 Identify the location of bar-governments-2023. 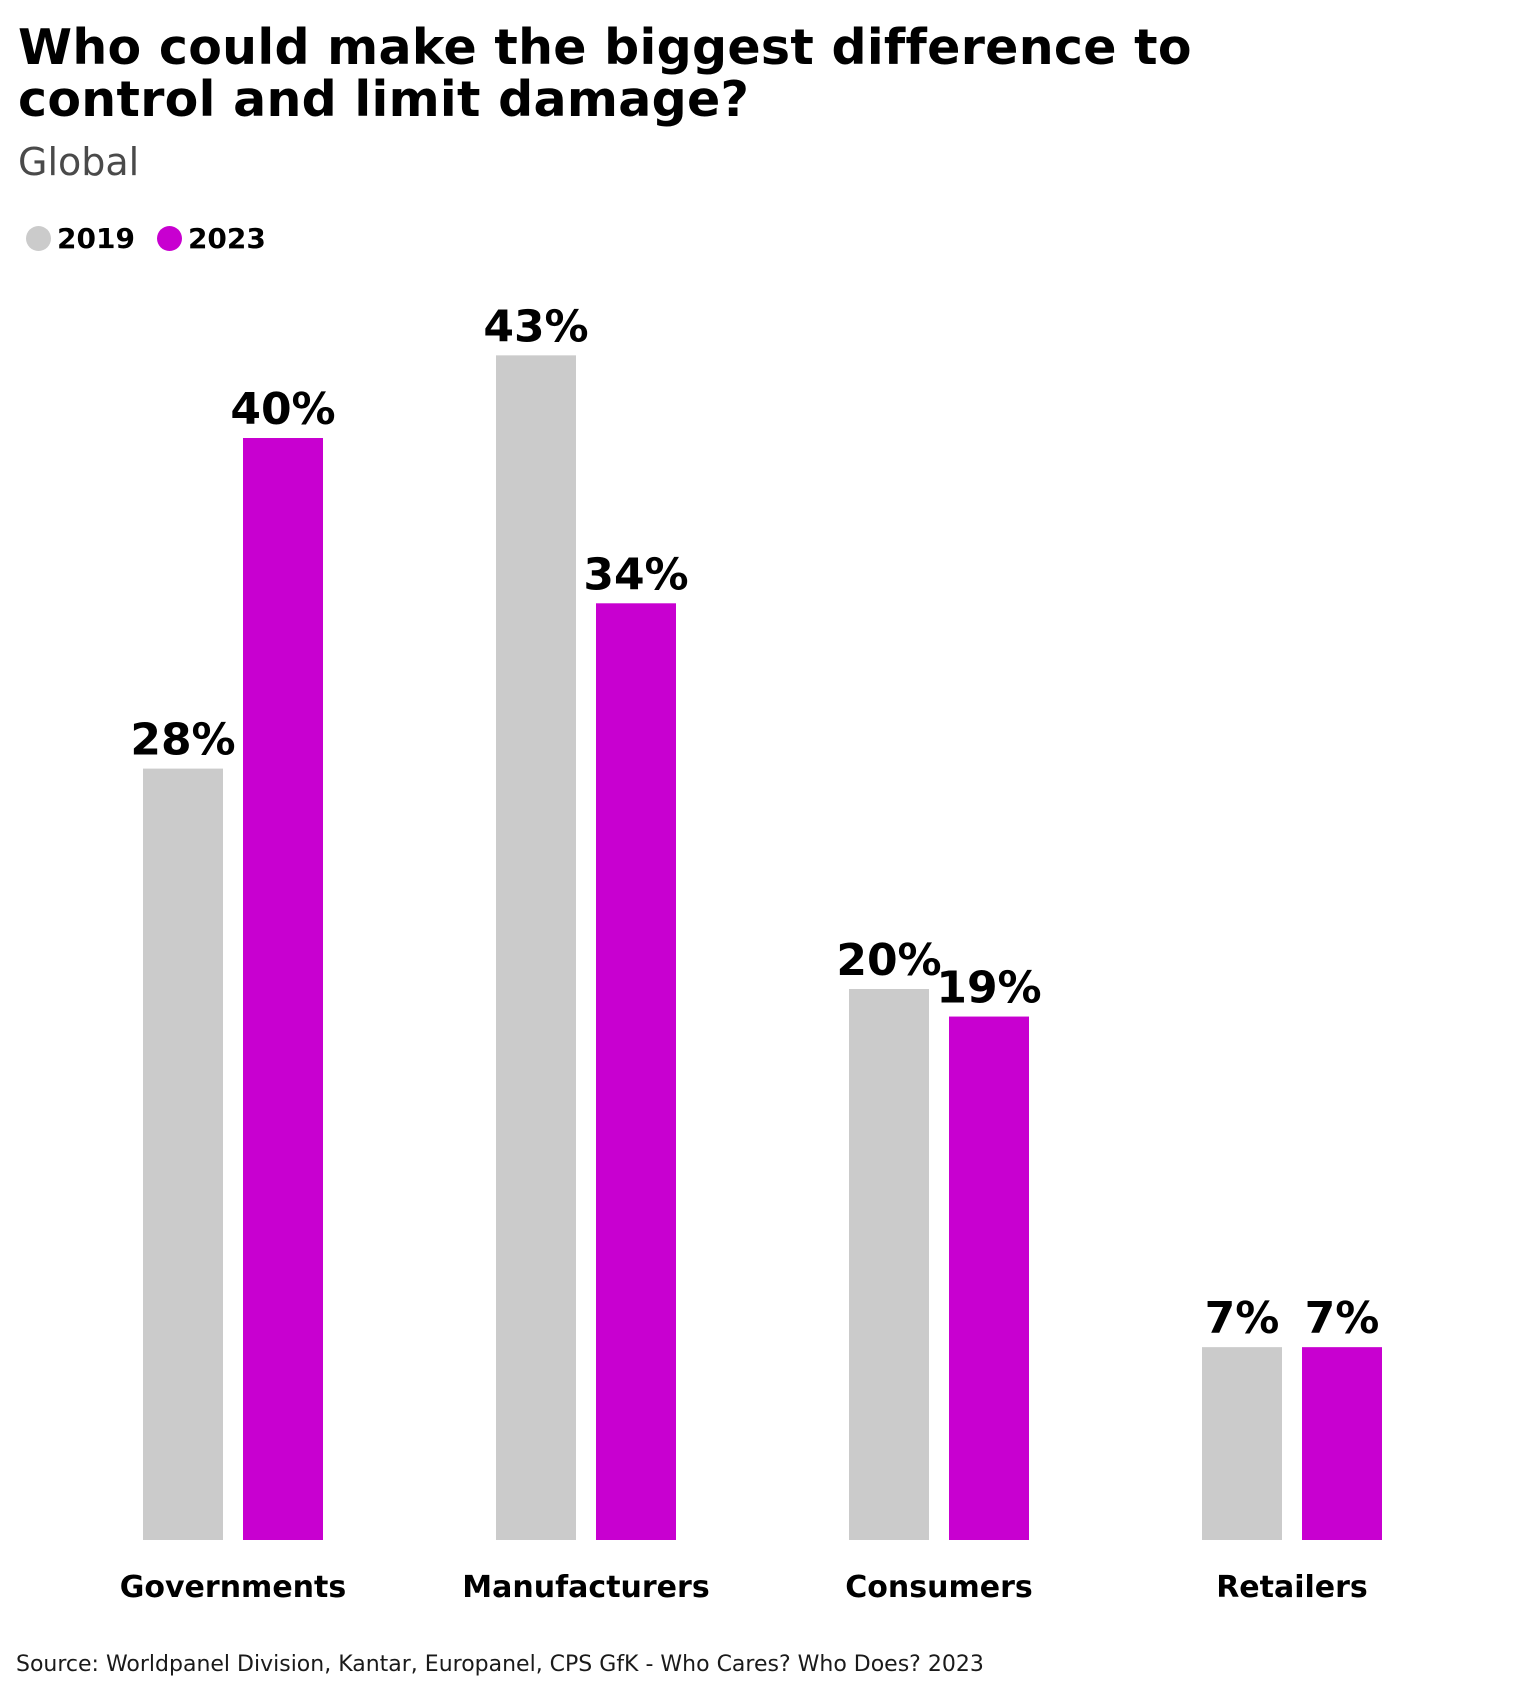
(283, 989).